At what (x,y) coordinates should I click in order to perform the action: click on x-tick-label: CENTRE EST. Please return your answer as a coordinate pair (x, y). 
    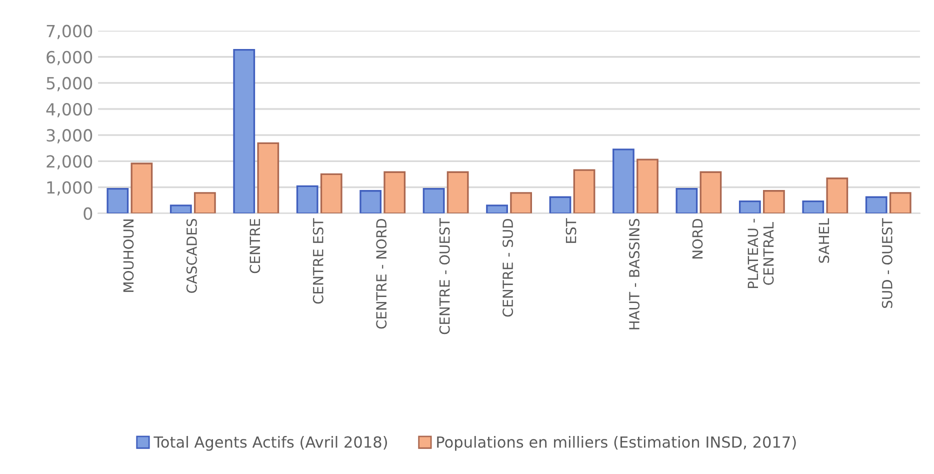
    Looking at the image, I should click on (318, 261).